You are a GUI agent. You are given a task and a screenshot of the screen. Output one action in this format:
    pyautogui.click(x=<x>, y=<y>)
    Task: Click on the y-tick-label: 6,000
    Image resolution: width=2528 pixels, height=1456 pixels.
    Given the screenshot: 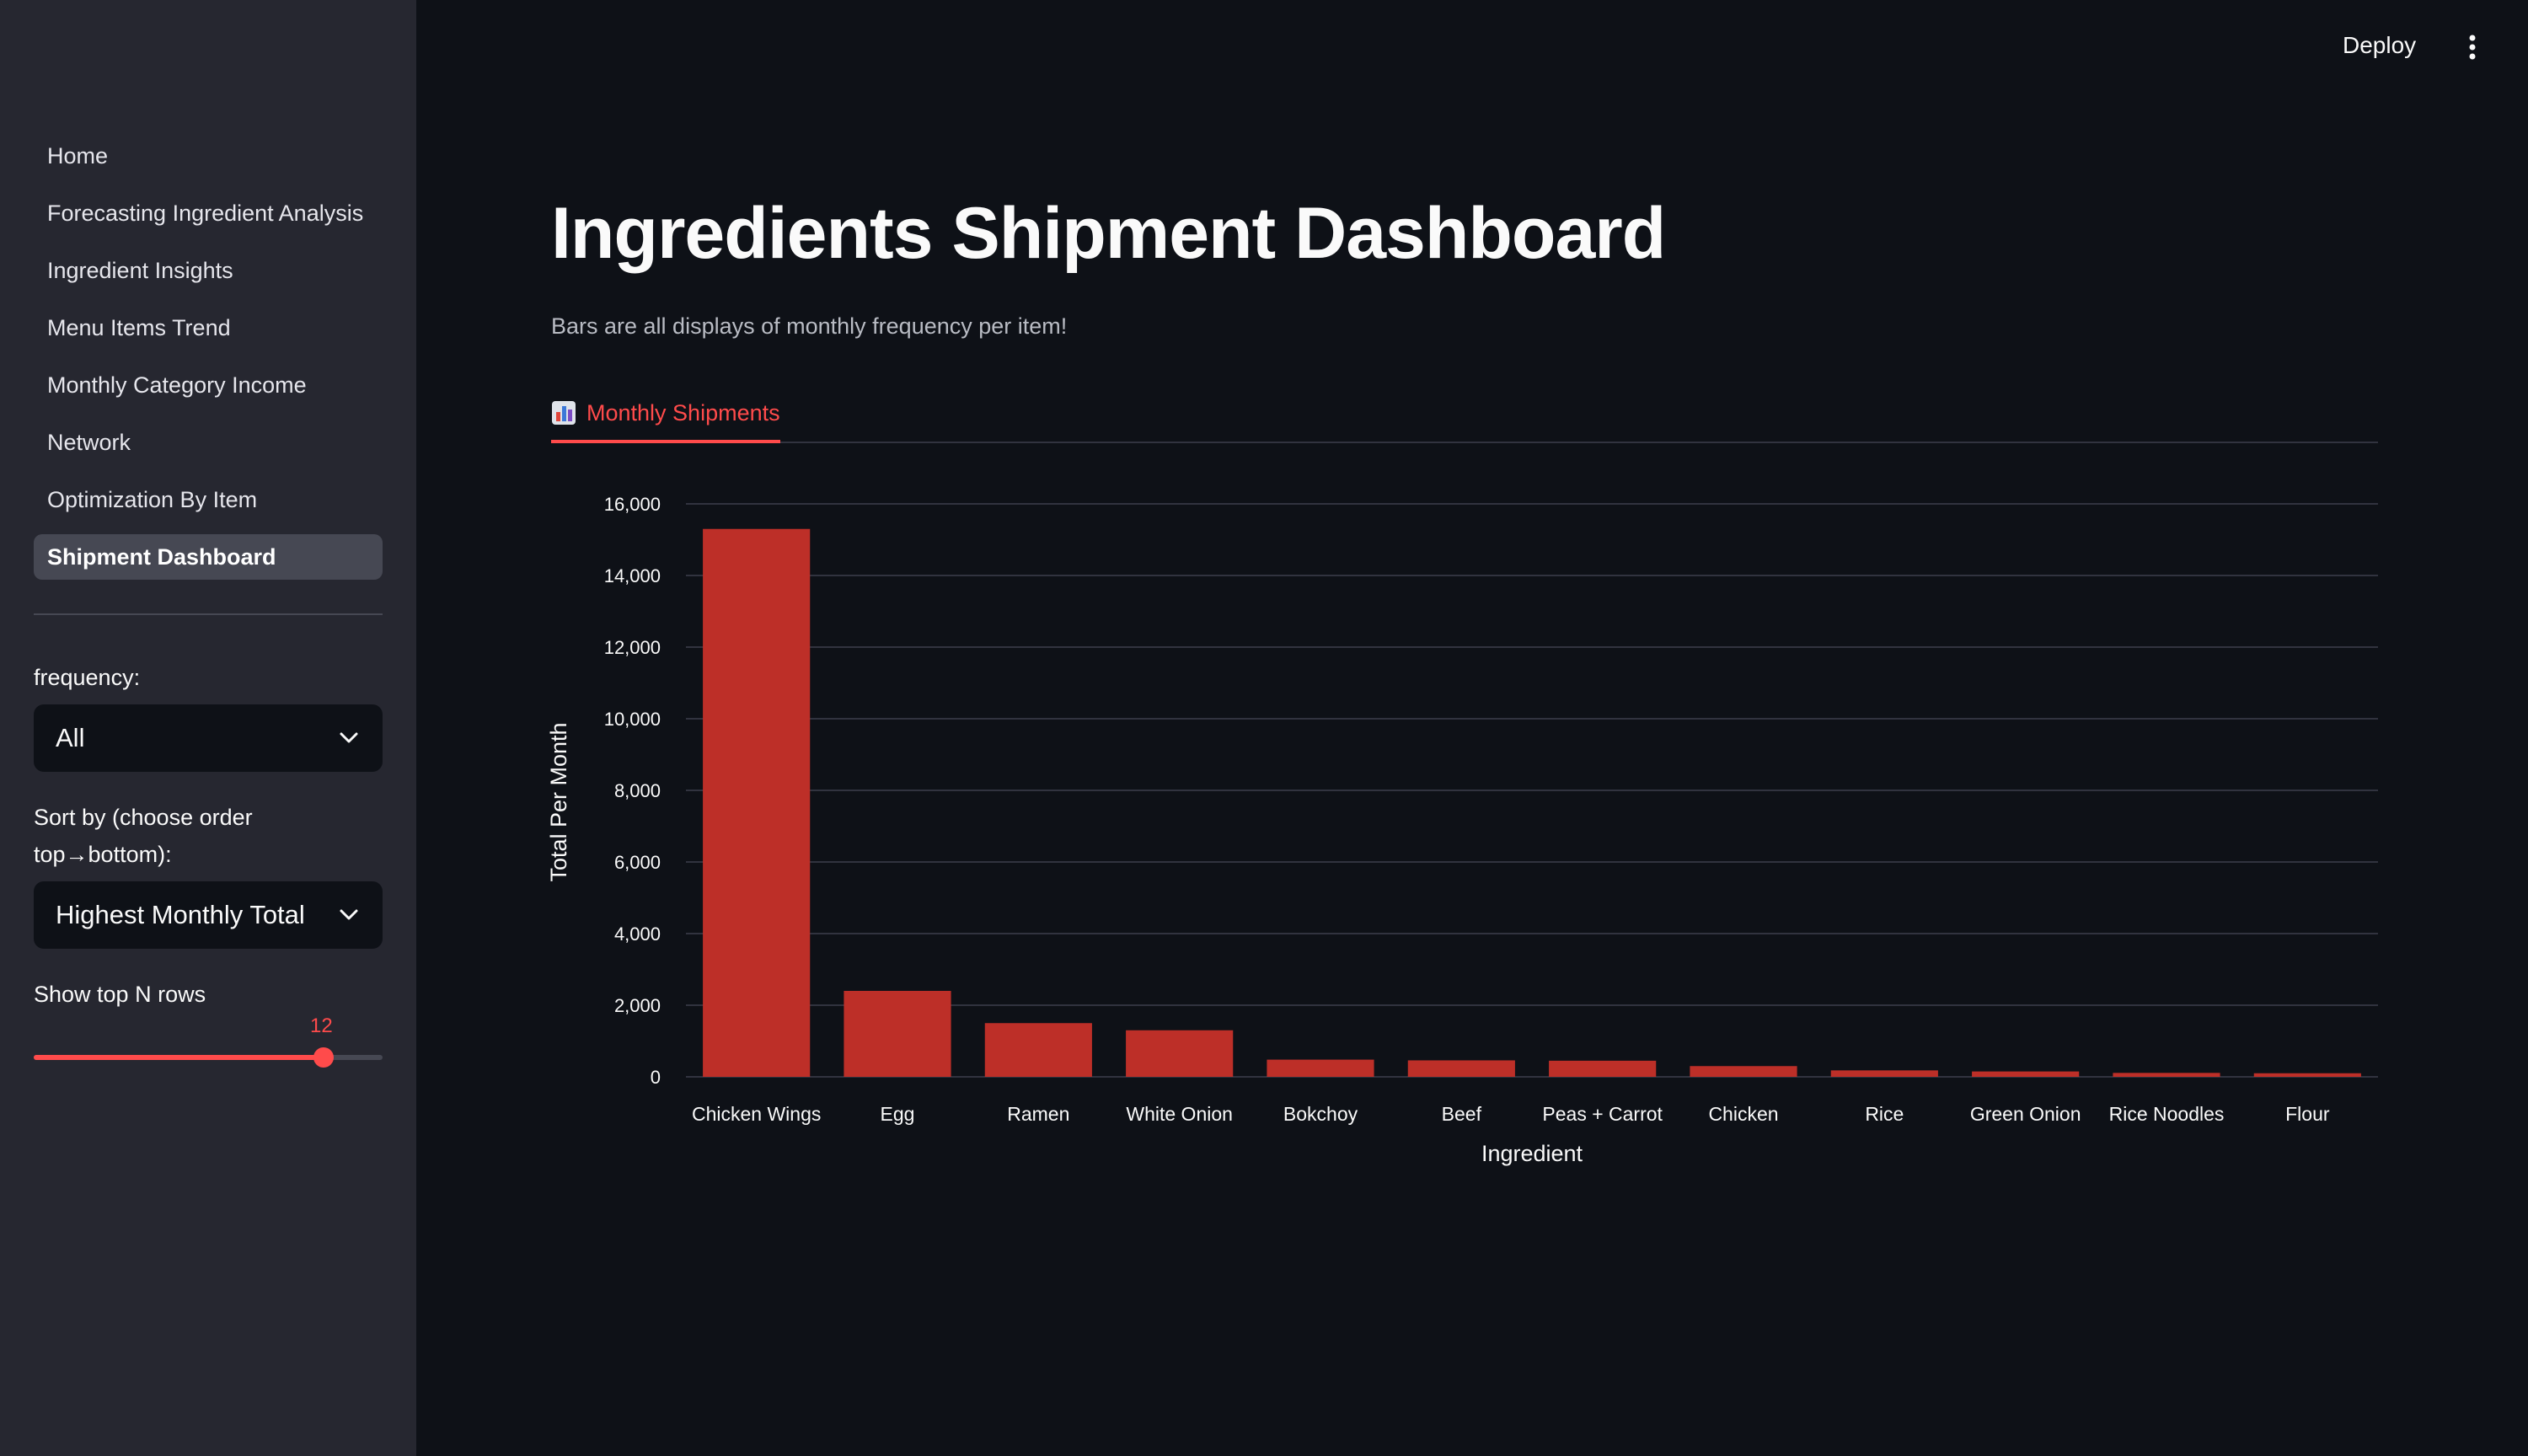 What is the action you would take?
    pyautogui.click(x=638, y=862)
    